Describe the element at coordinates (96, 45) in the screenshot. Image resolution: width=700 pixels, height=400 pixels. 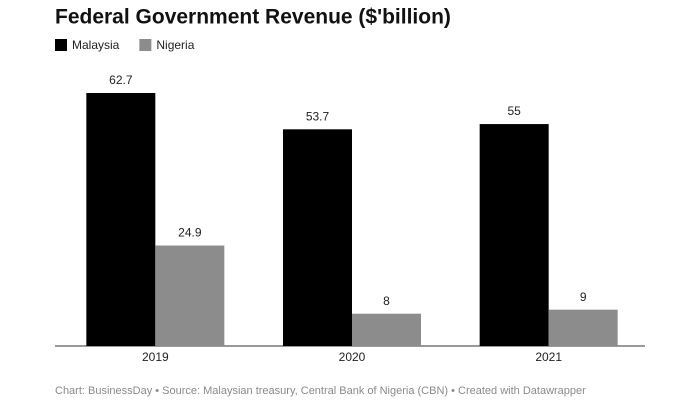
I see `legend-label: Malaysia` at that location.